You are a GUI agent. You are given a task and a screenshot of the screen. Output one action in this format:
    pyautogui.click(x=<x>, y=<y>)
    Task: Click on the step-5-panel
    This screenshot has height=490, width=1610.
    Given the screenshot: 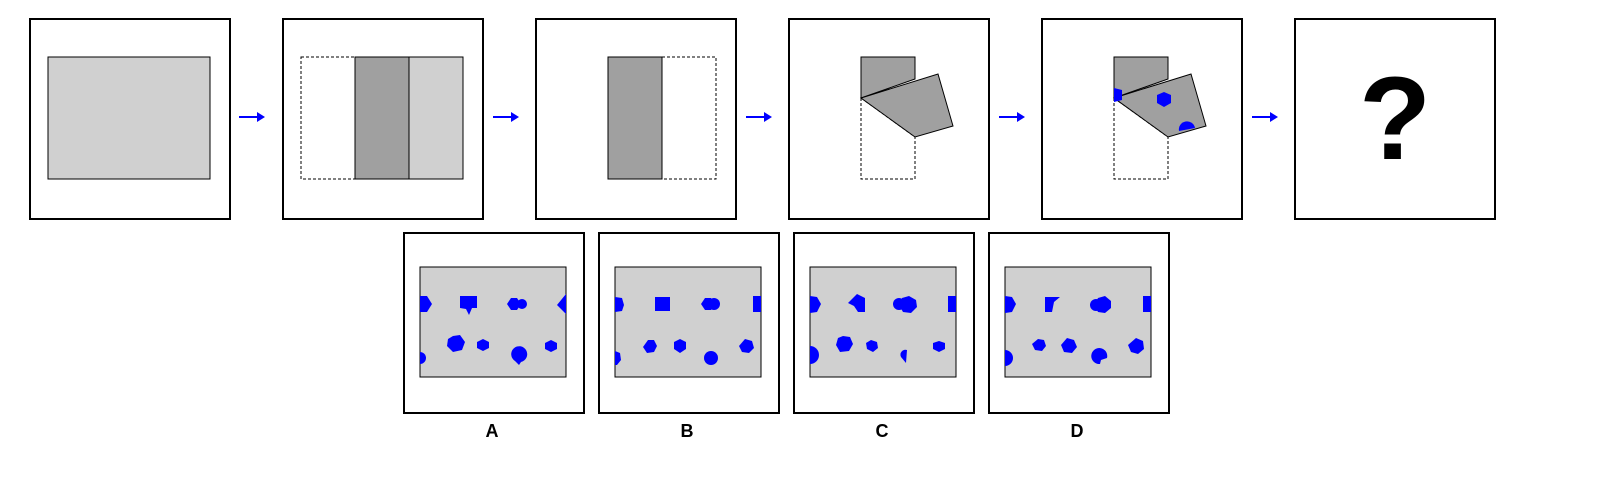 What is the action you would take?
    pyautogui.click(x=1142, y=119)
    